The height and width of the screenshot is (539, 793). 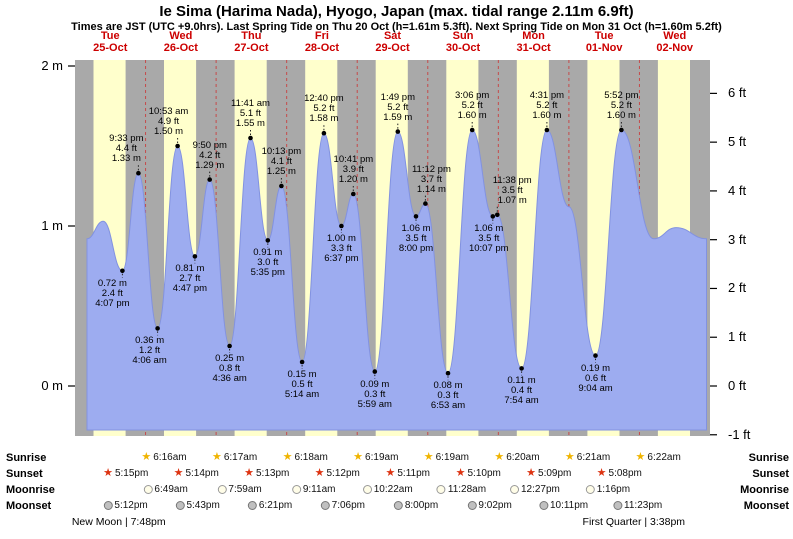 What do you see at coordinates (196, 473) in the screenshot?
I see `sunset-event: ★ 5:14pm` at bounding box center [196, 473].